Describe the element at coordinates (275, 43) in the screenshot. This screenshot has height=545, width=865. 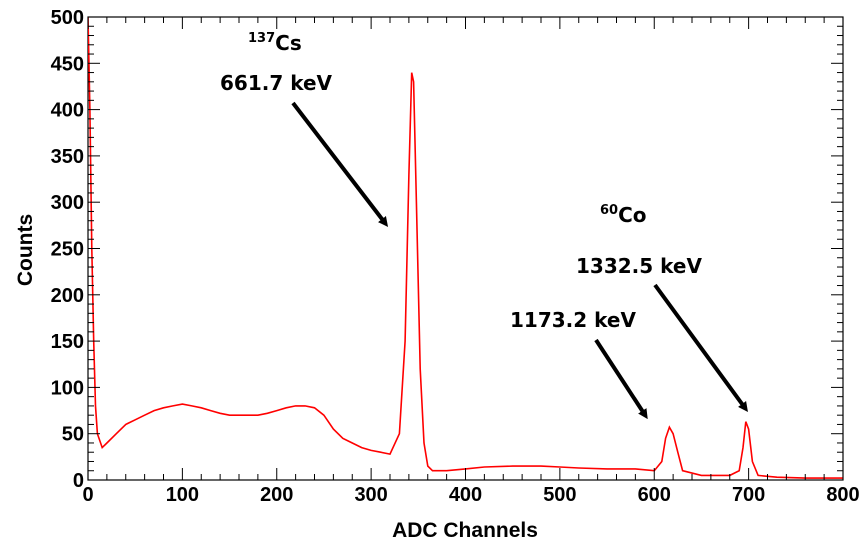
I see `annotation-cs137-label: 137Cs` at that location.